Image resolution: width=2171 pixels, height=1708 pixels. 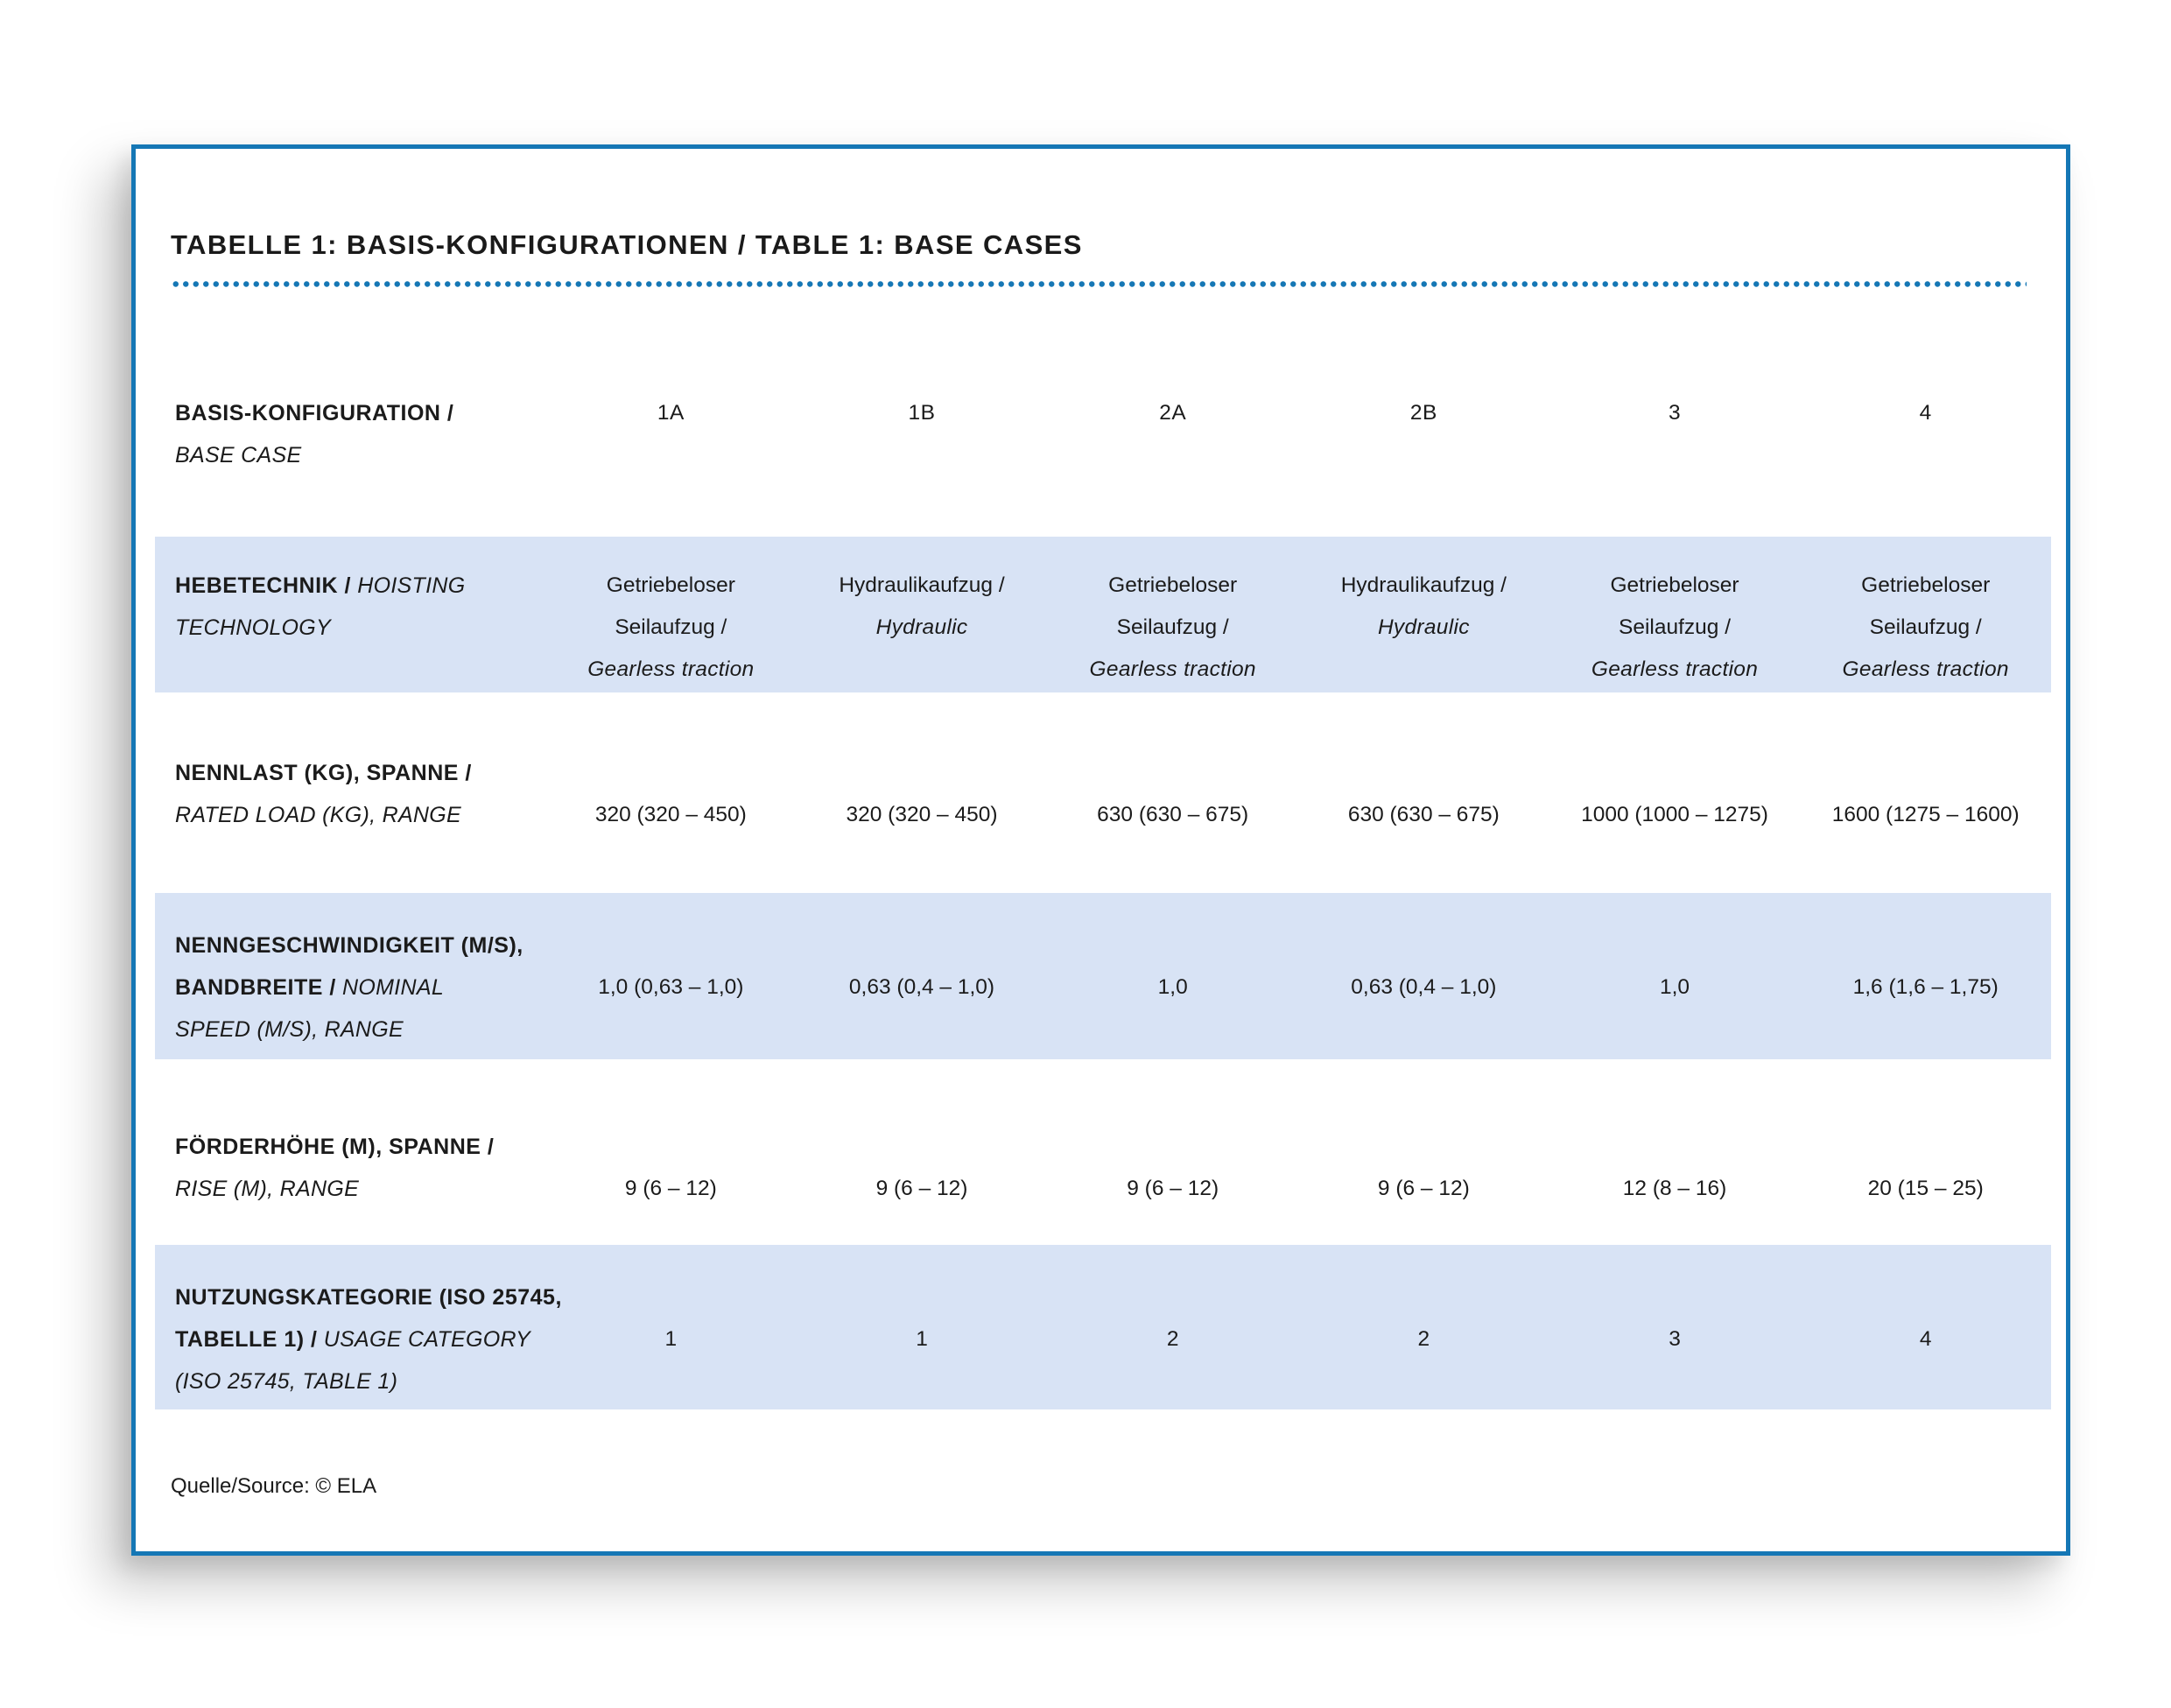 I want to click on value-cell-nennlast-1B: 320 (320 – 450), so click(x=922, y=794).